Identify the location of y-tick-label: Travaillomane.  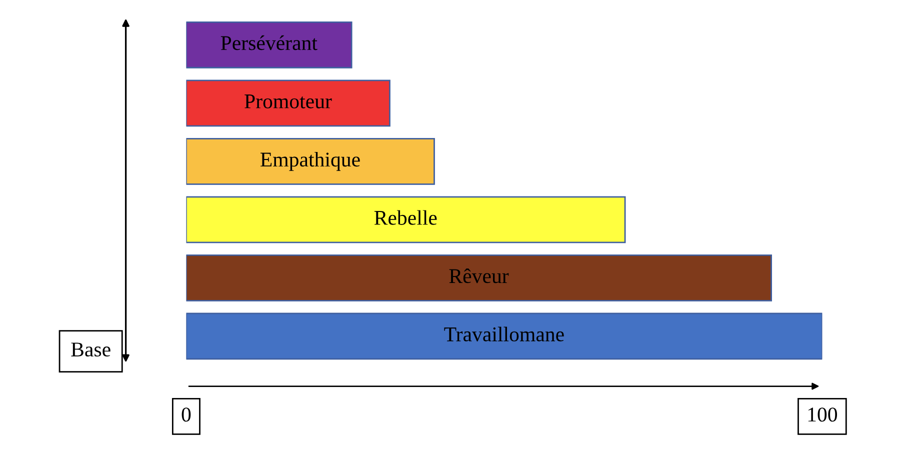
(504, 334).